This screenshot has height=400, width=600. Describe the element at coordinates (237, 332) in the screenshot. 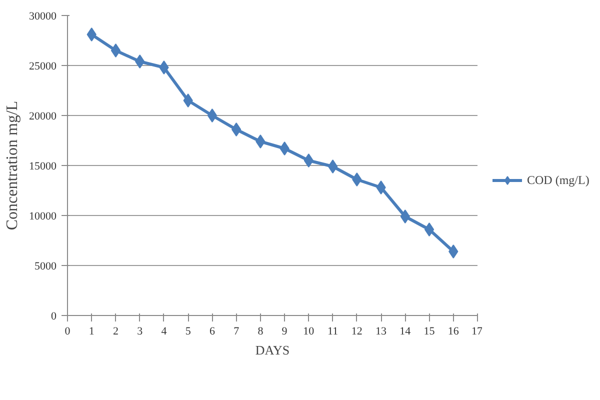

I see `x-tick-label: 7` at that location.